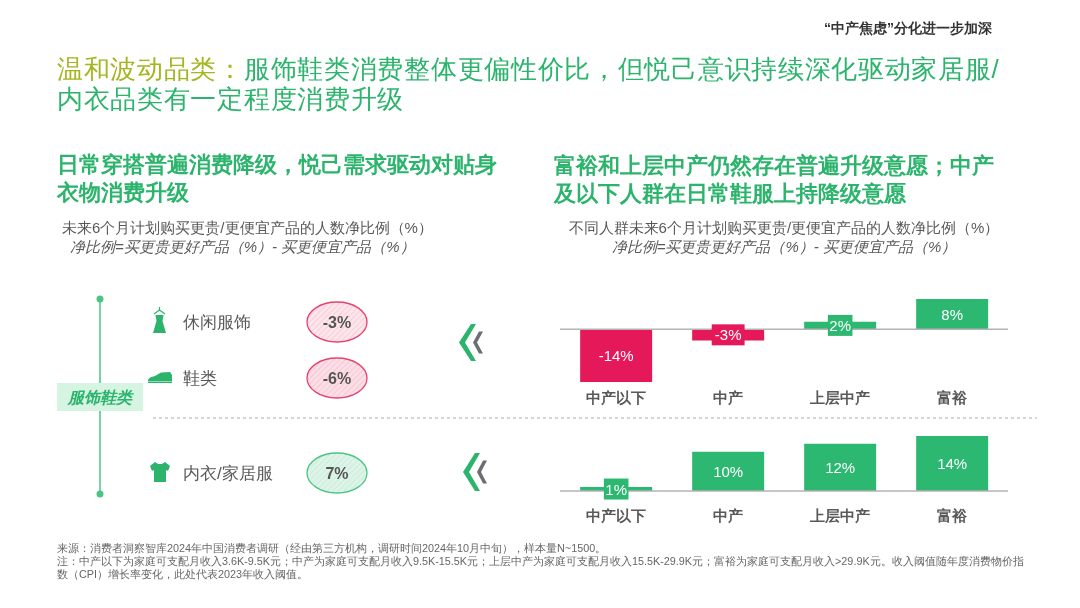 This screenshot has width=1080, height=608. I want to click on chart-title: 富裕和上层中产仍然存在普遍升级意愿；中产及以下人群在日常鞋服上持降级意愿, so click(774, 180).